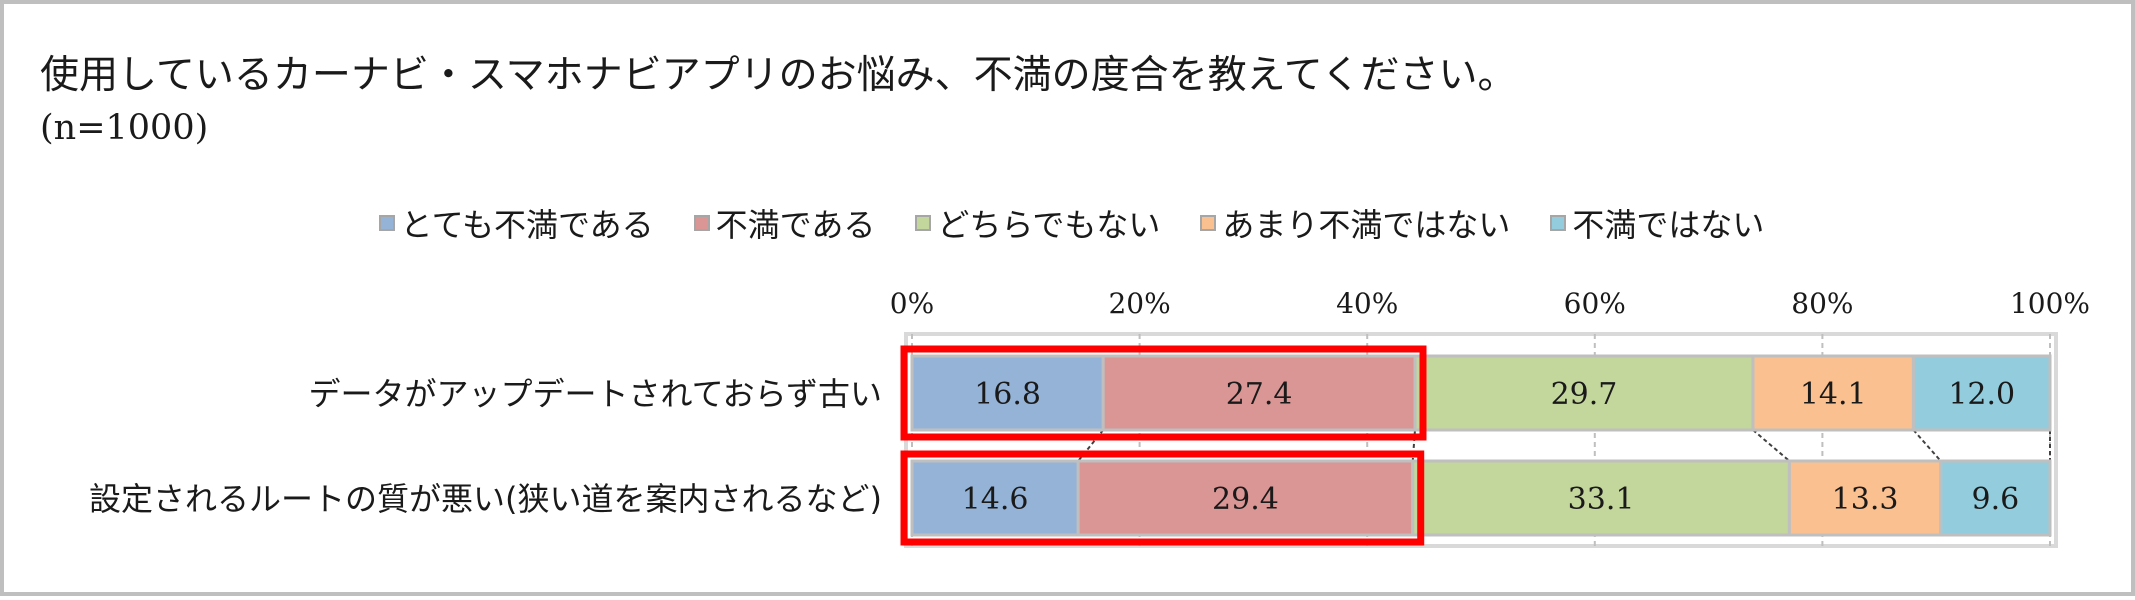 The image size is (2135, 600). I want to click on data-label: 13.3, so click(1865, 499).